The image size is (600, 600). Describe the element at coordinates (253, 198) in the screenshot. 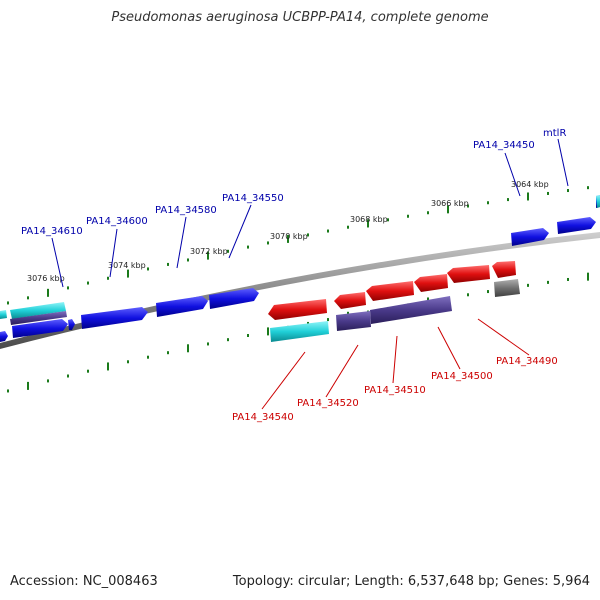

I see `gene-label: PA14_34550` at that location.